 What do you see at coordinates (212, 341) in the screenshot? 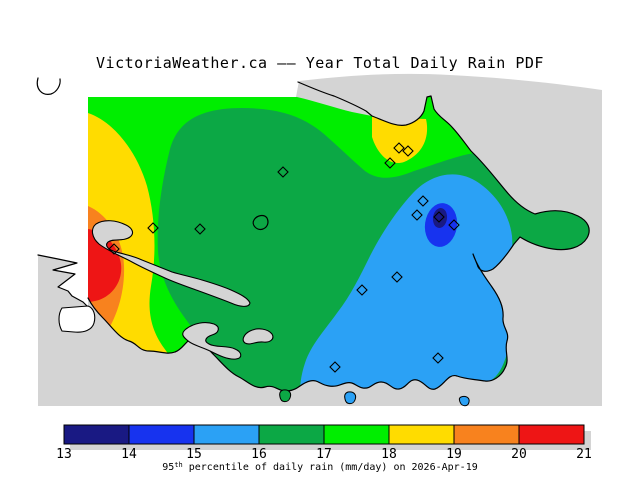
I see `esquimalt-inlet` at bounding box center [212, 341].